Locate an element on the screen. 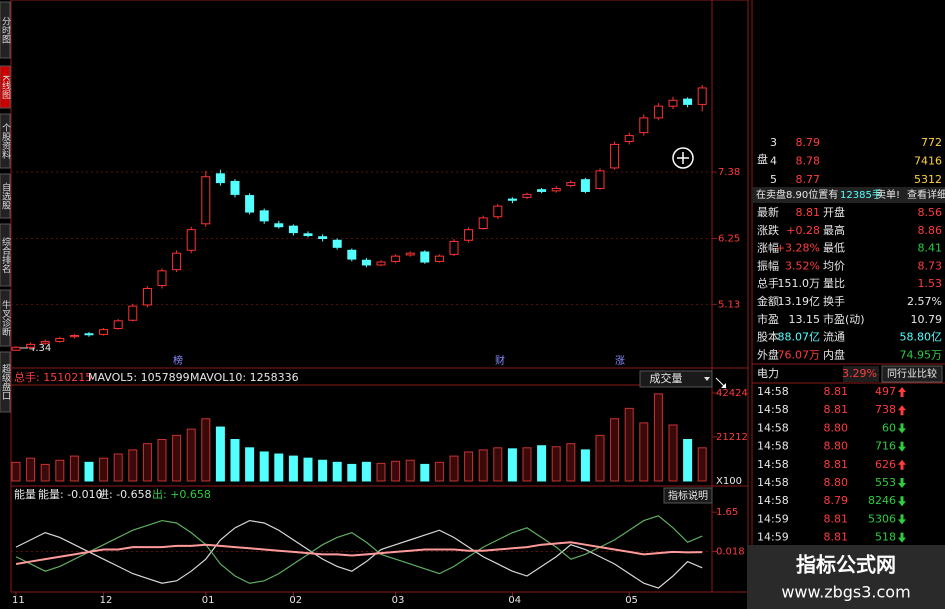 This screenshot has width=945, height=609. quote-label: 涨跌 is located at coordinates (768, 230).